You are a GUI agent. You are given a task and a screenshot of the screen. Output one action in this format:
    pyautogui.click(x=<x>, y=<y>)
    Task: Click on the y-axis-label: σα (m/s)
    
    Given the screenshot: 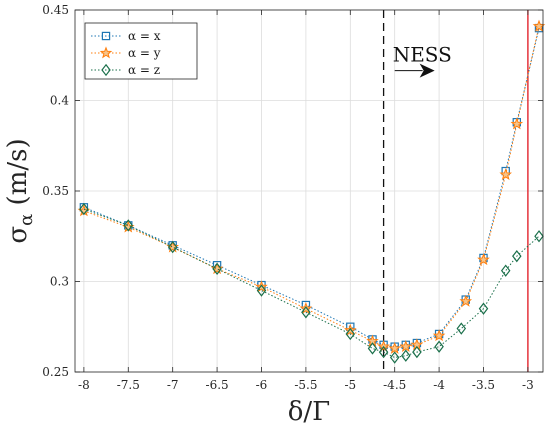 What is the action you would take?
    pyautogui.click(x=20, y=190)
    